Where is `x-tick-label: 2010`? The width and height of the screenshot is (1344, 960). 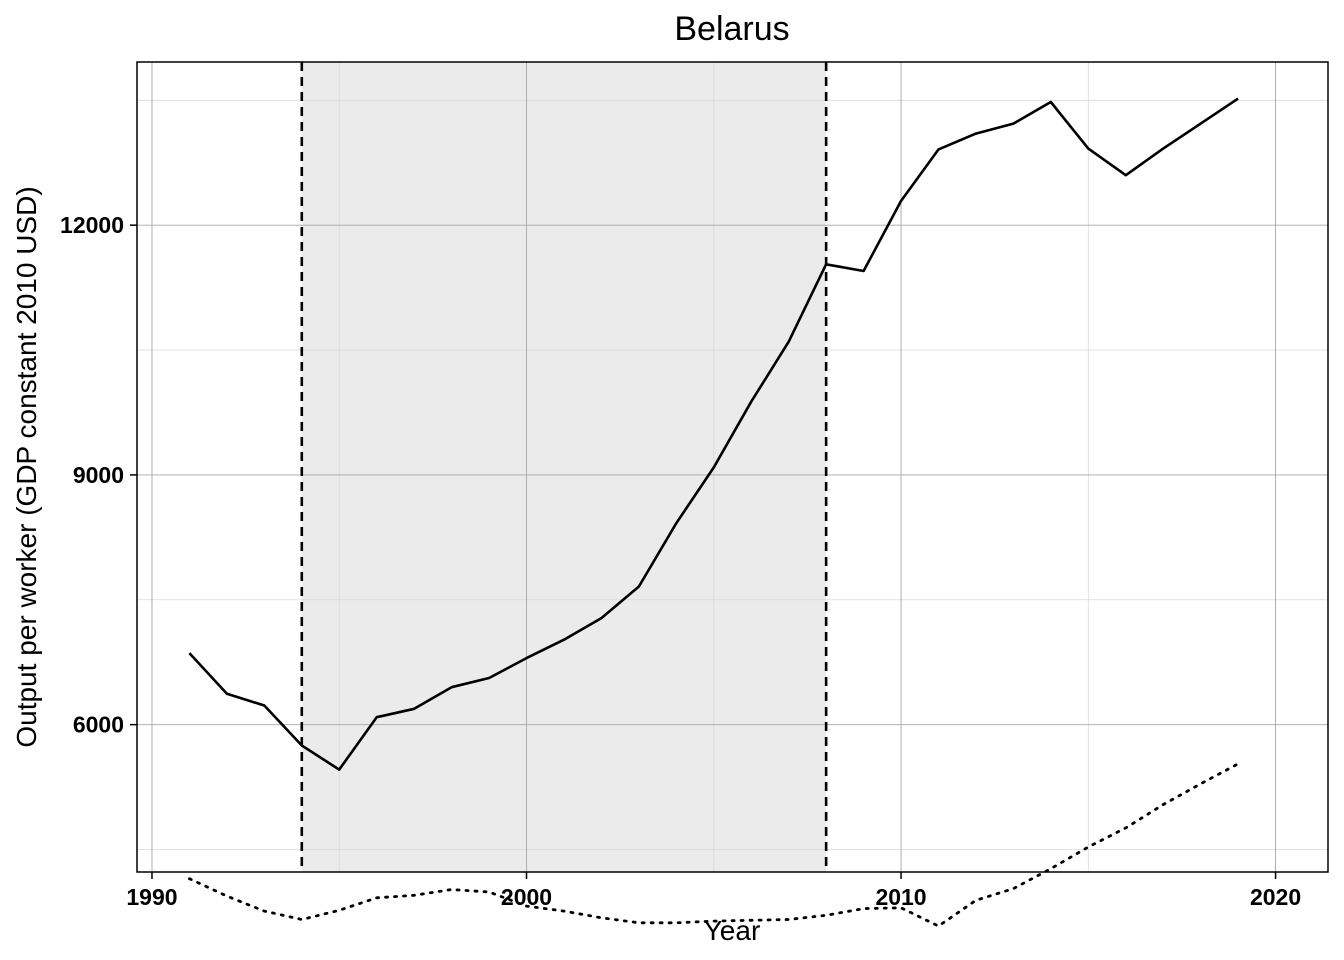
x-tick-label: 2010 is located at coordinates (900, 897).